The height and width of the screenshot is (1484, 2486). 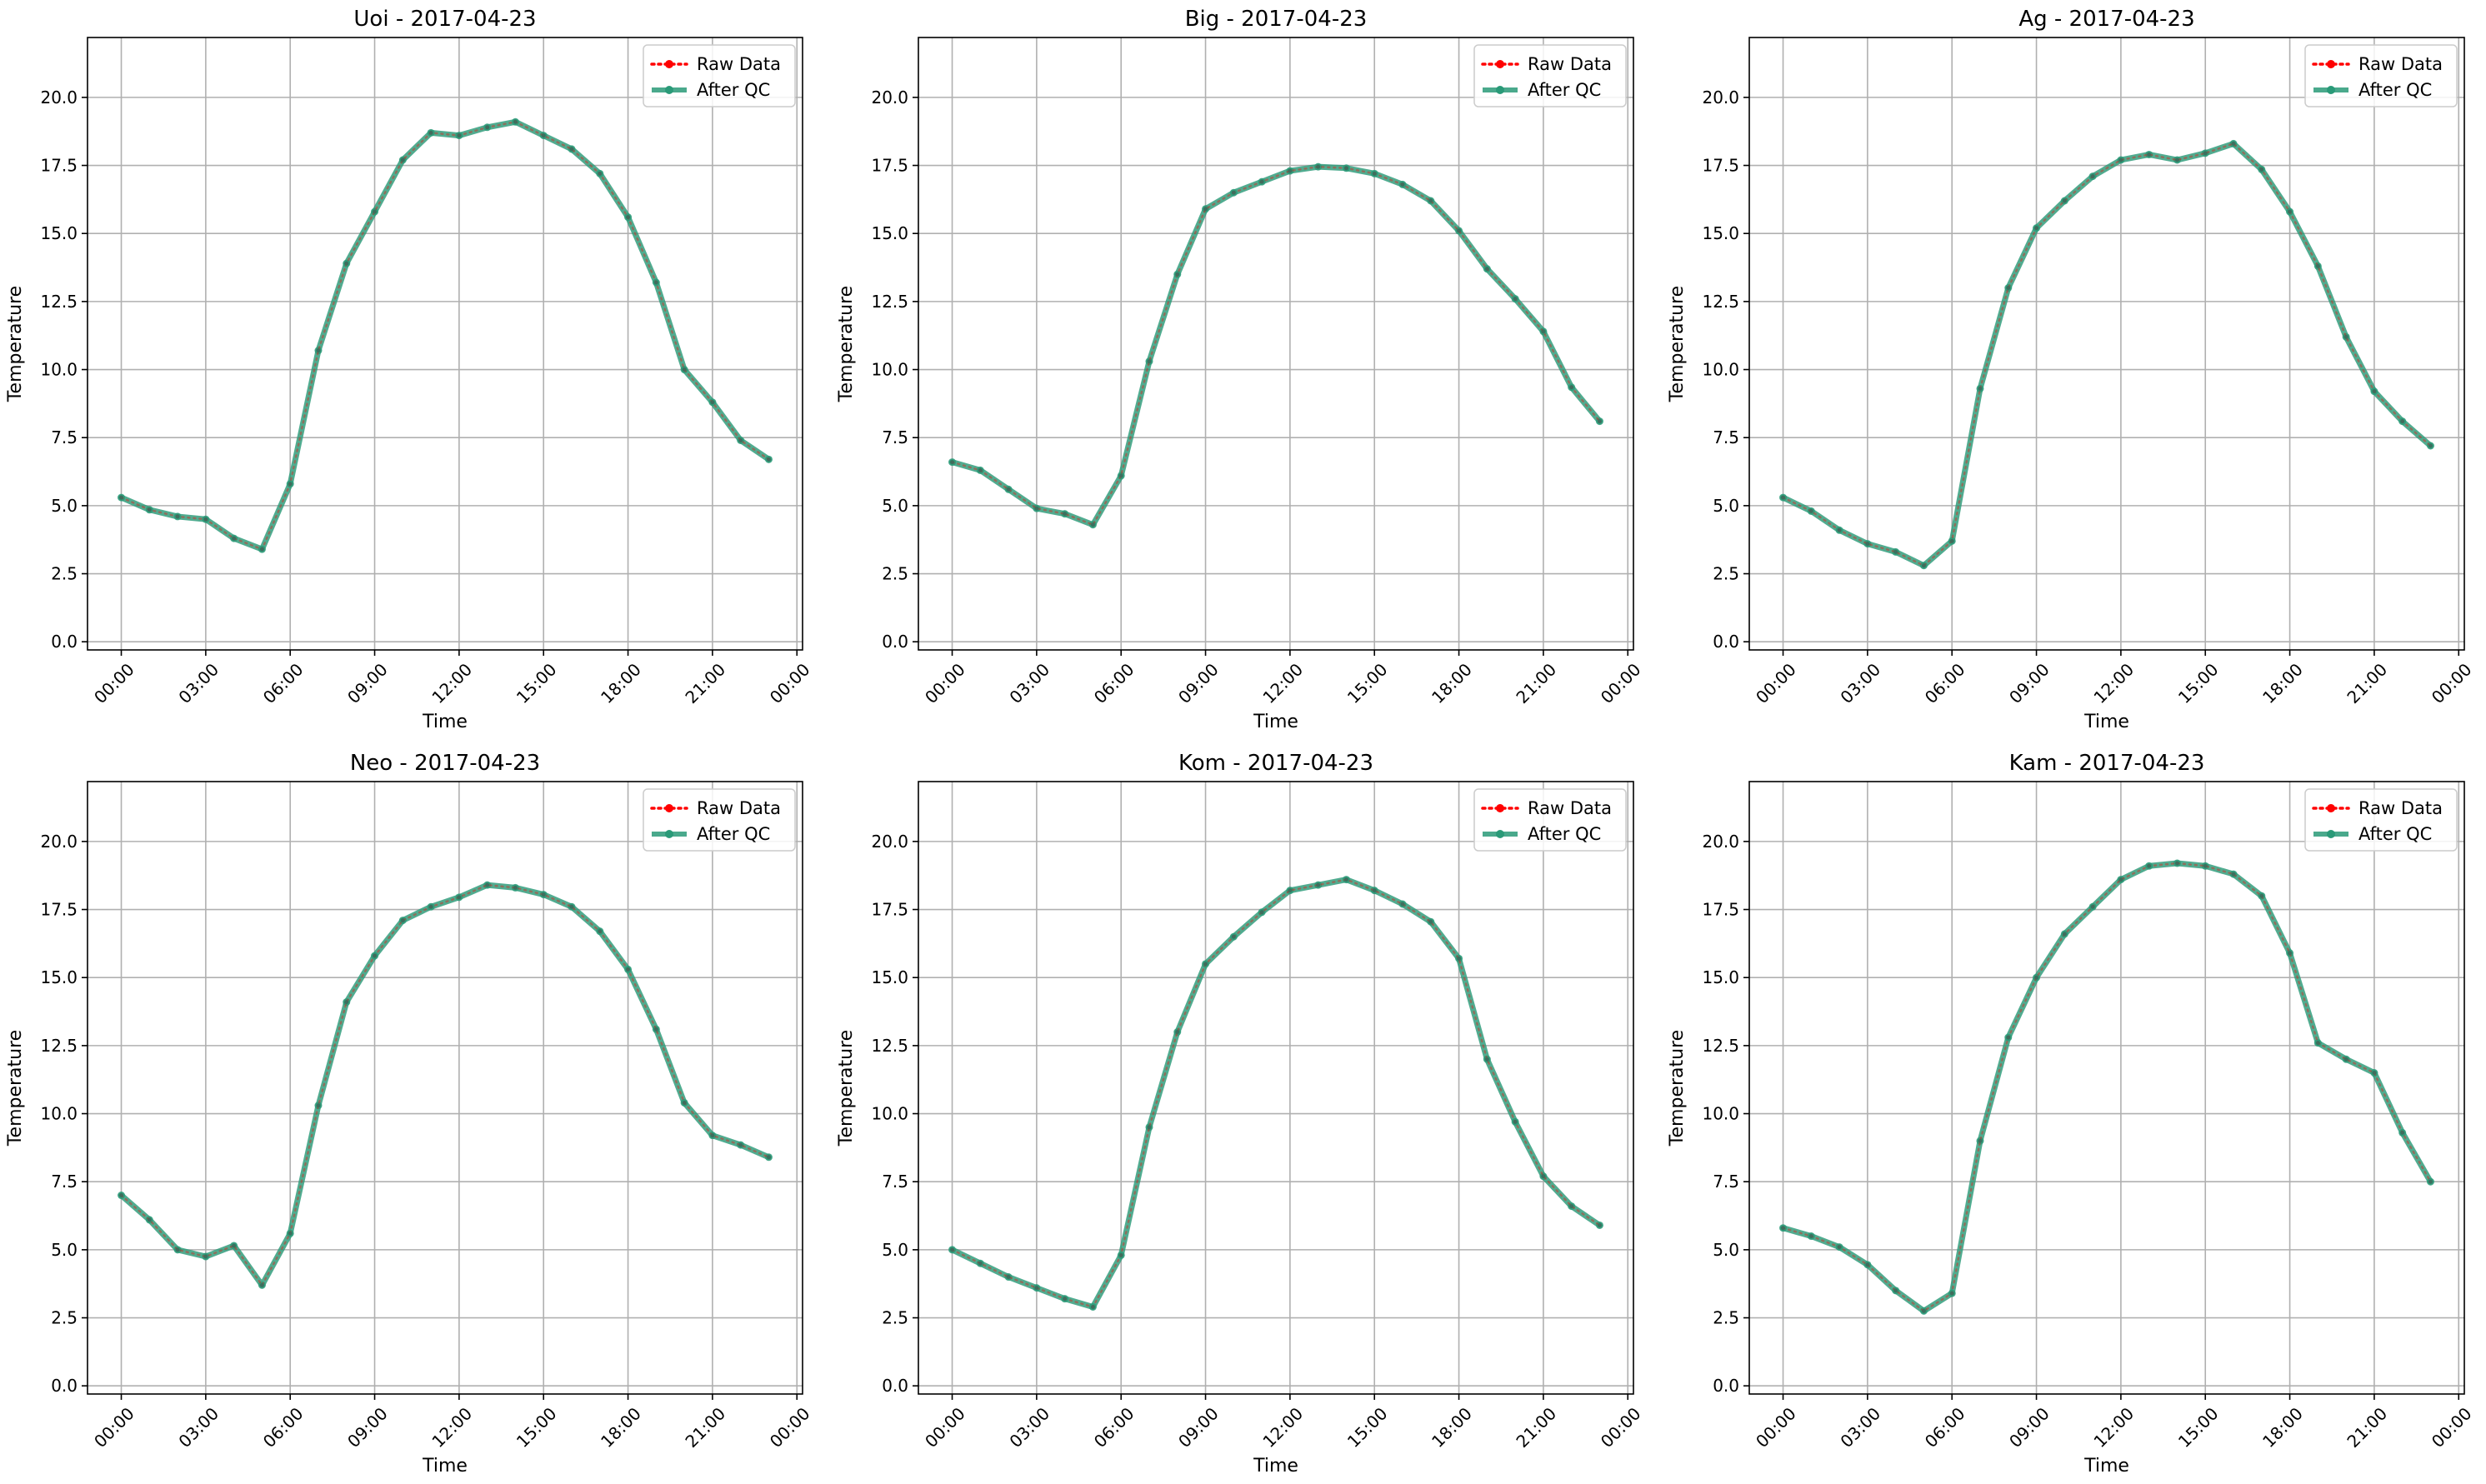 What do you see at coordinates (895, 642) in the screenshot?
I see `y-tick-label: 0.0` at bounding box center [895, 642].